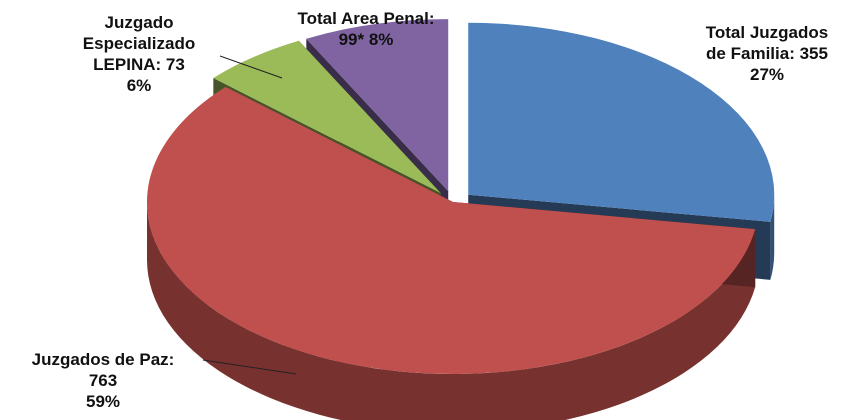  Describe the element at coordinates (139, 54) in the screenshot. I see `slice-label-lepina: Juzgado Especializado LEPINA: 73 6%` at that location.